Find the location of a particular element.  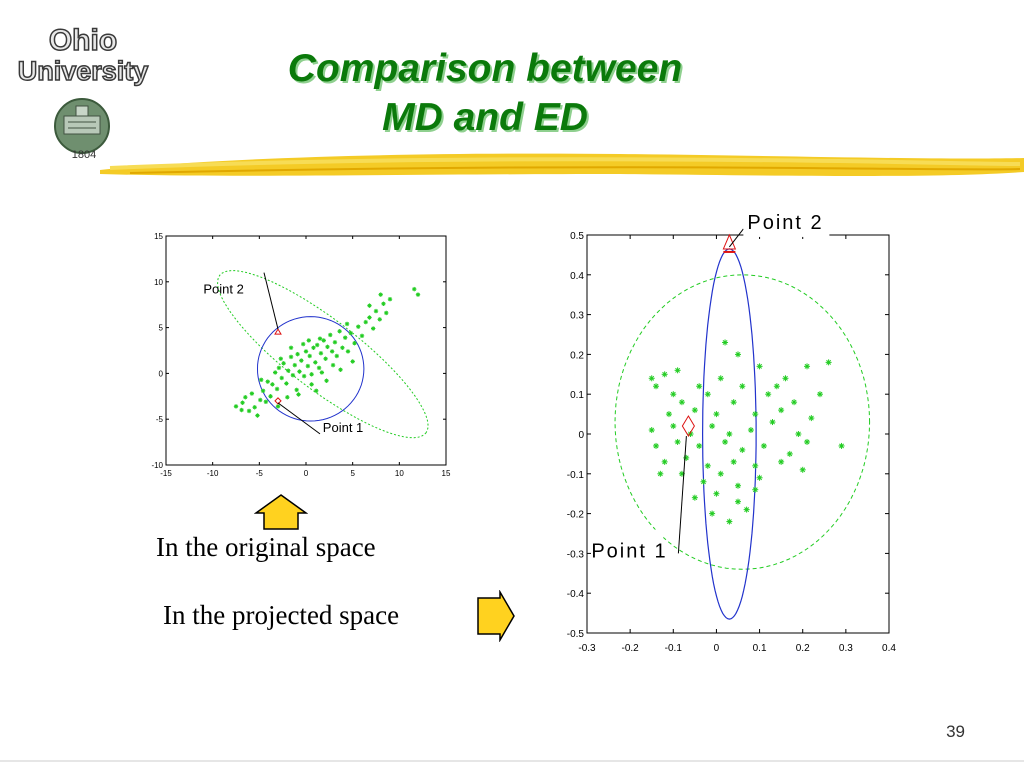

y-tick-label: 0.5 is located at coordinates (577, 236).